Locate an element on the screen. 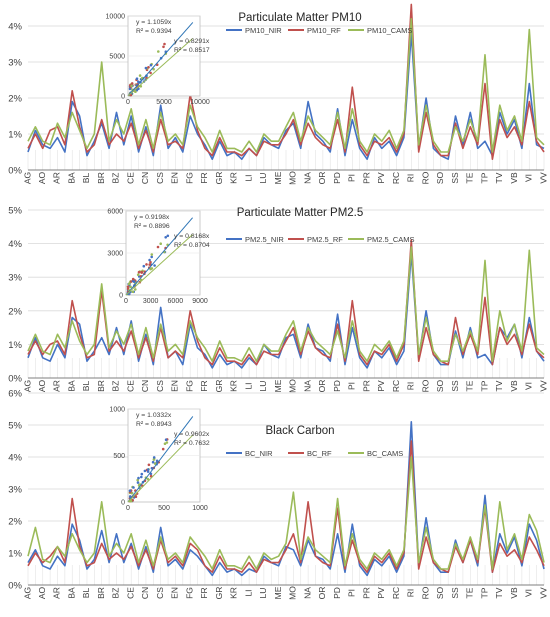  inset-annotation: R² = 0.8943 is located at coordinates (154, 424).